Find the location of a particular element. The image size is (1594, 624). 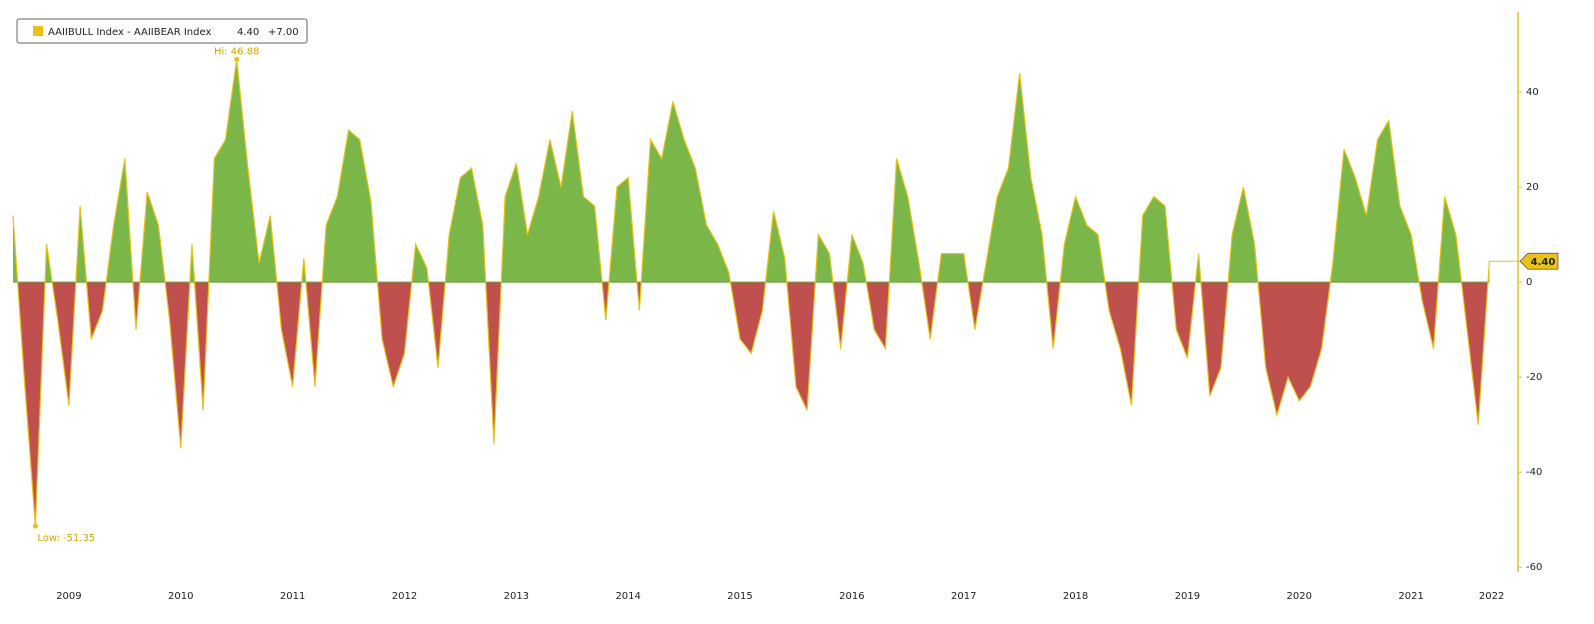

legend-swatch is located at coordinates (38, 31).